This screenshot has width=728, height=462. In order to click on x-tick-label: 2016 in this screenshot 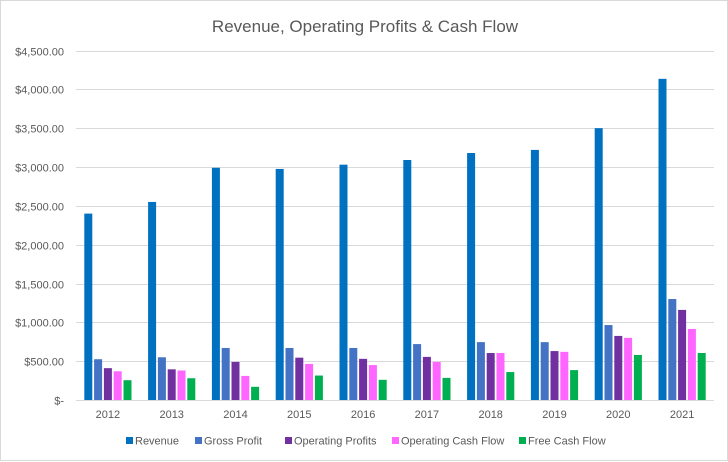, I will do `click(363, 415)`.